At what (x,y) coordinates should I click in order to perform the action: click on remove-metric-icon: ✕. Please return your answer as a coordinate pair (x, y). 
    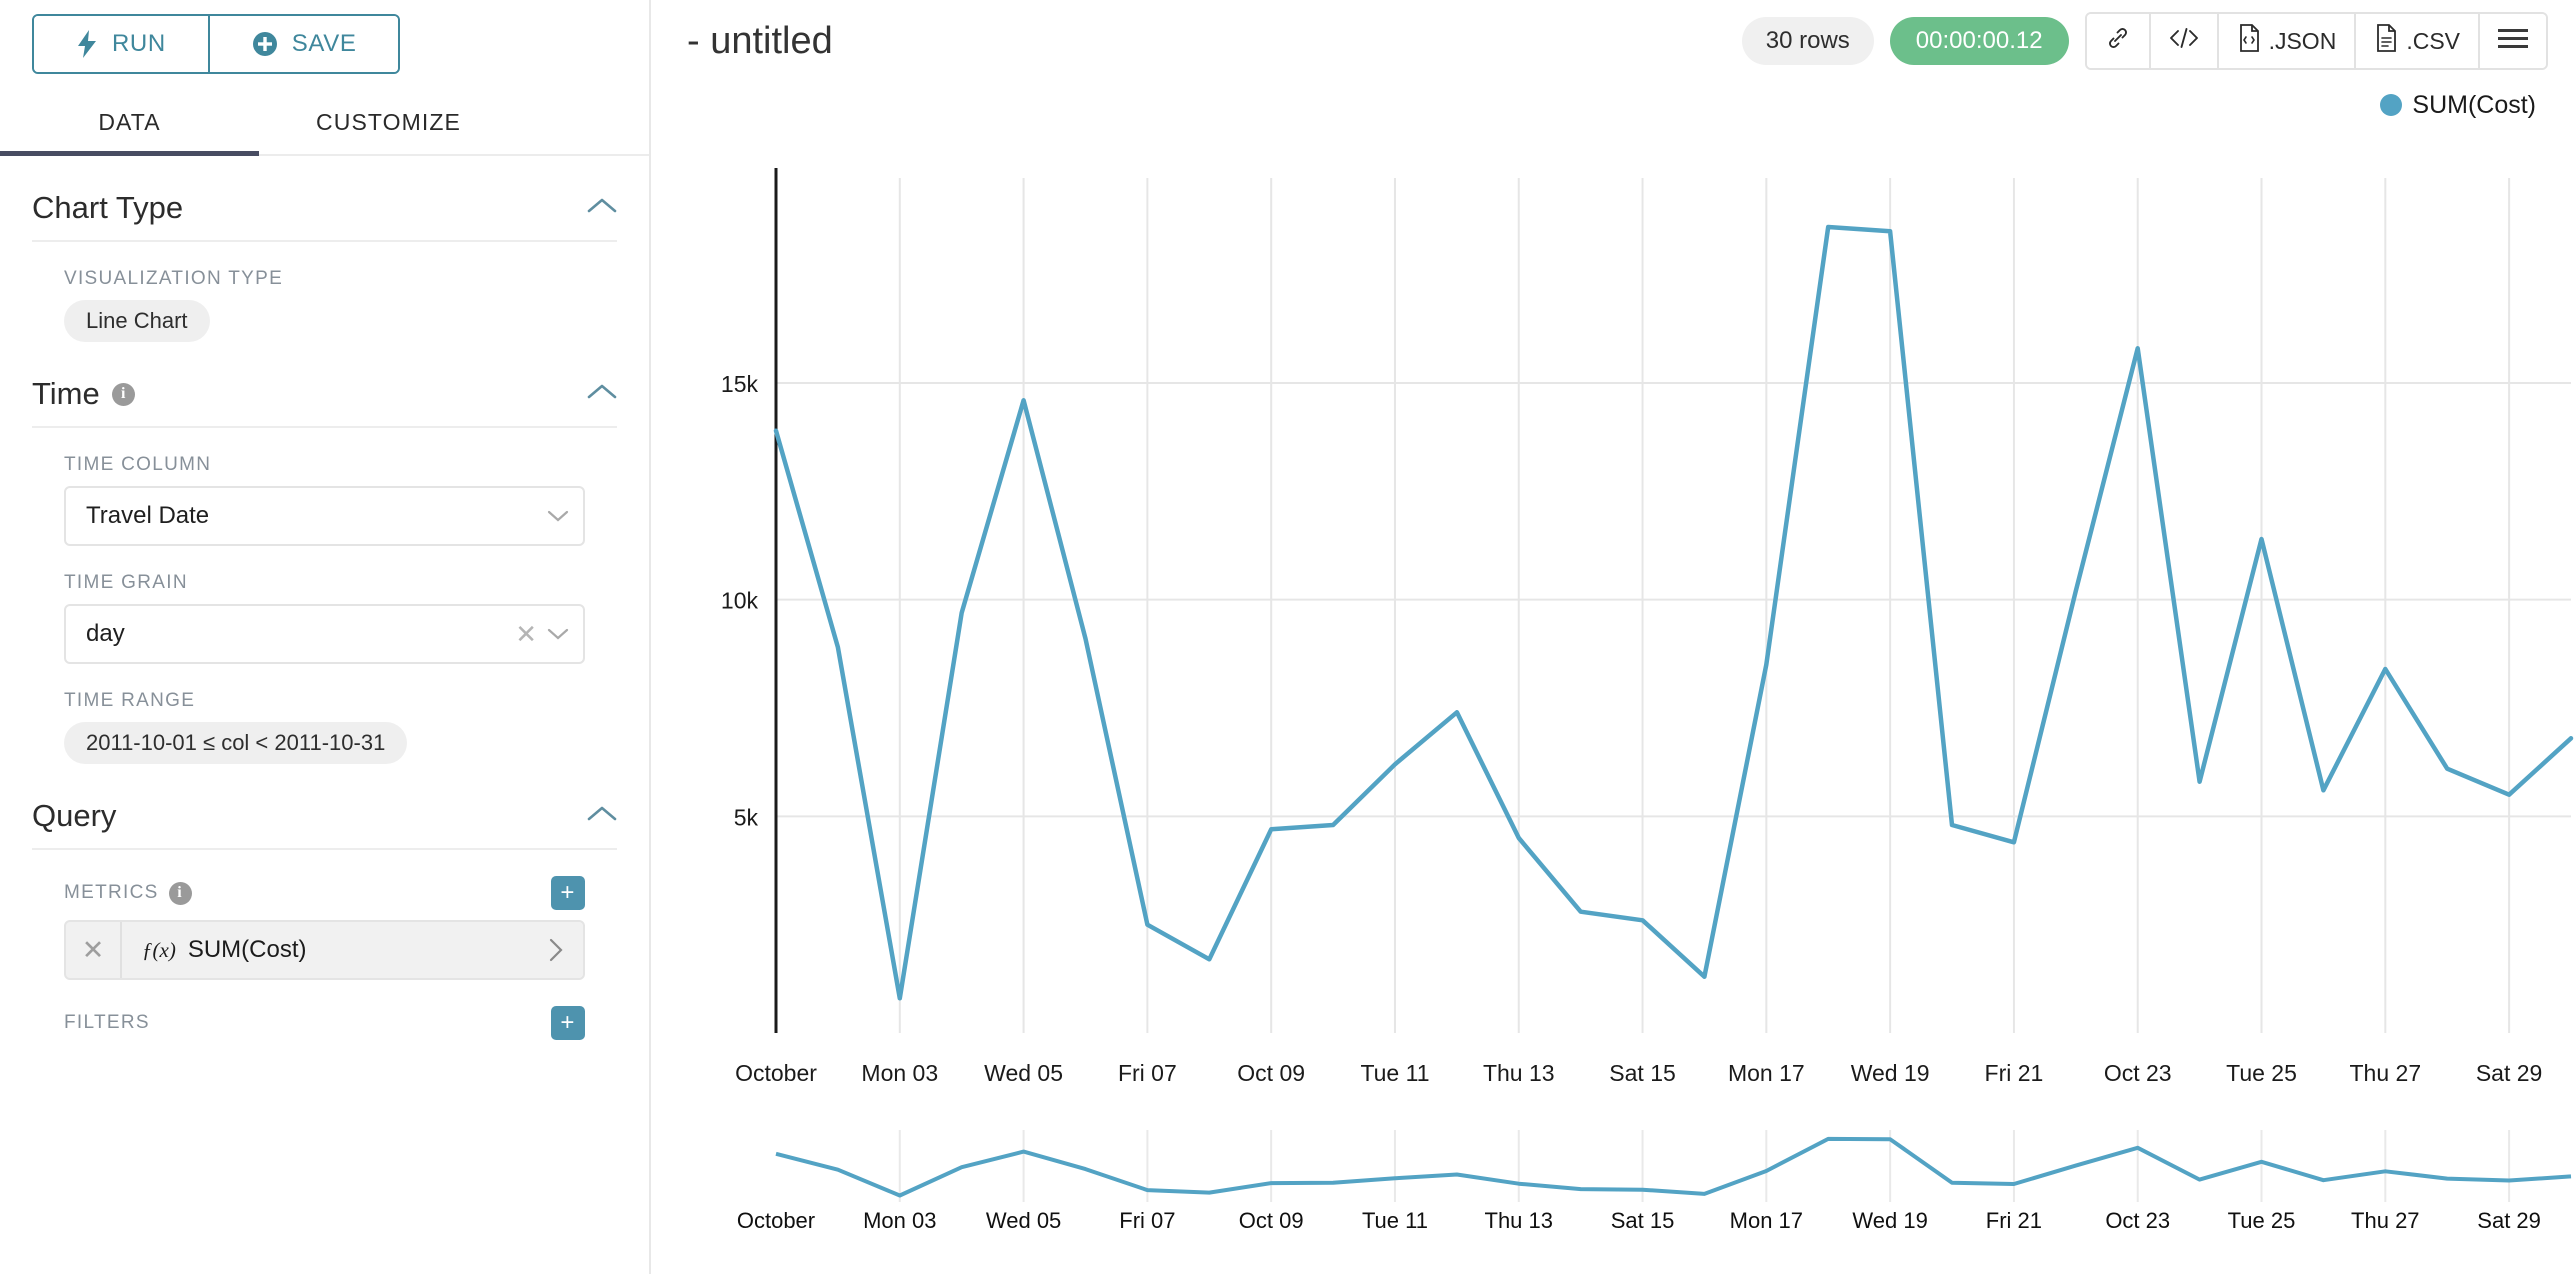
    Looking at the image, I should click on (94, 950).